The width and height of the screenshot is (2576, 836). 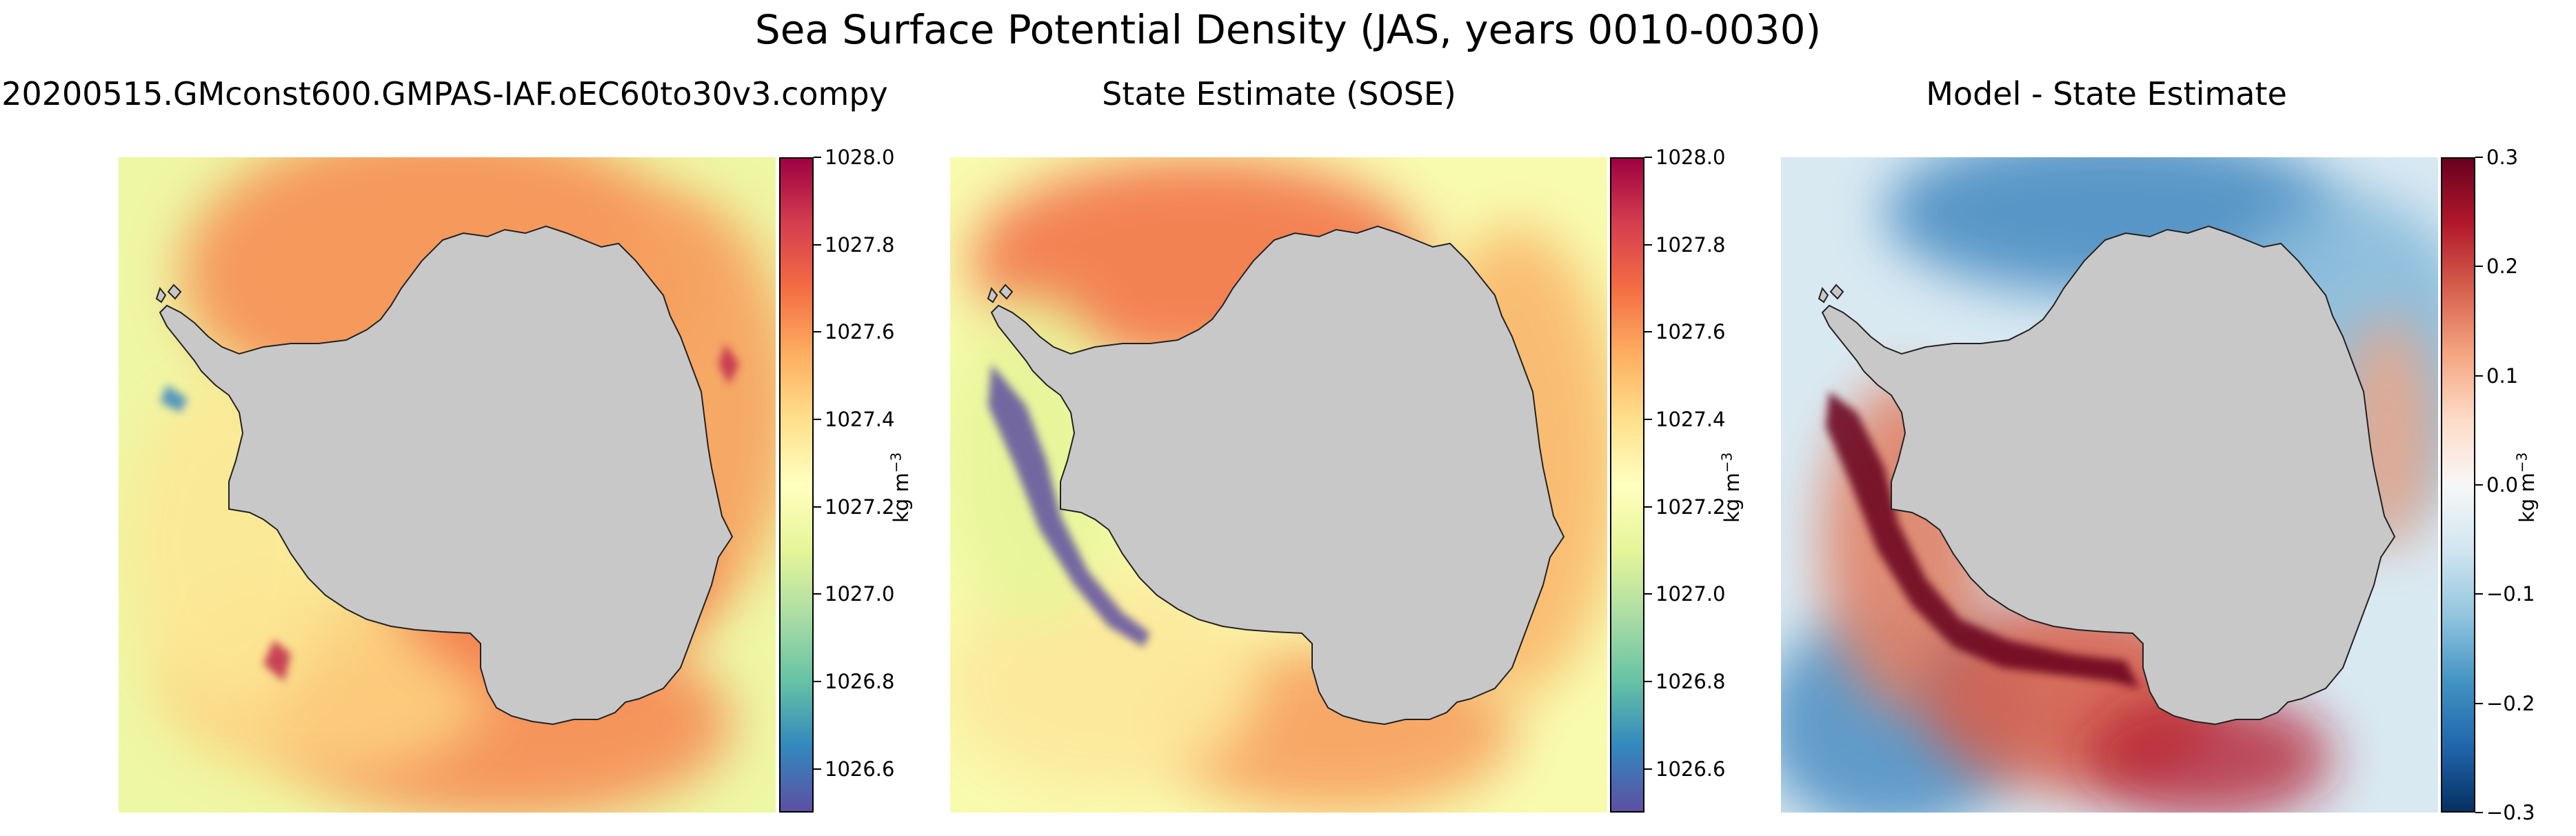 What do you see at coordinates (2106, 93) in the screenshot?
I see `panel-title-difference: Model - State Estimate` at bounding box center [2106, 93].